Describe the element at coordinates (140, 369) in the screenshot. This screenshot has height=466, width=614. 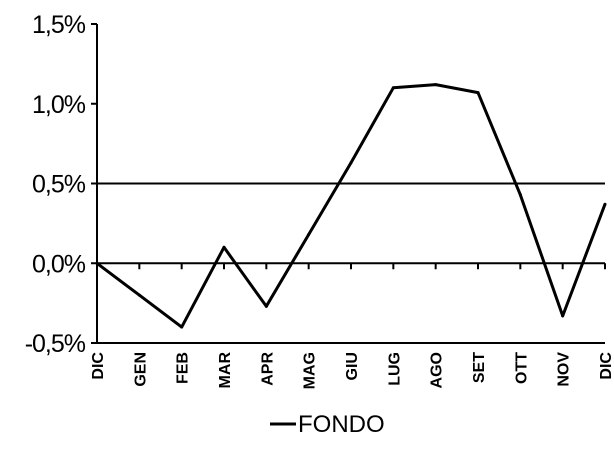
I see `x-tick-label: GEN` at that location.